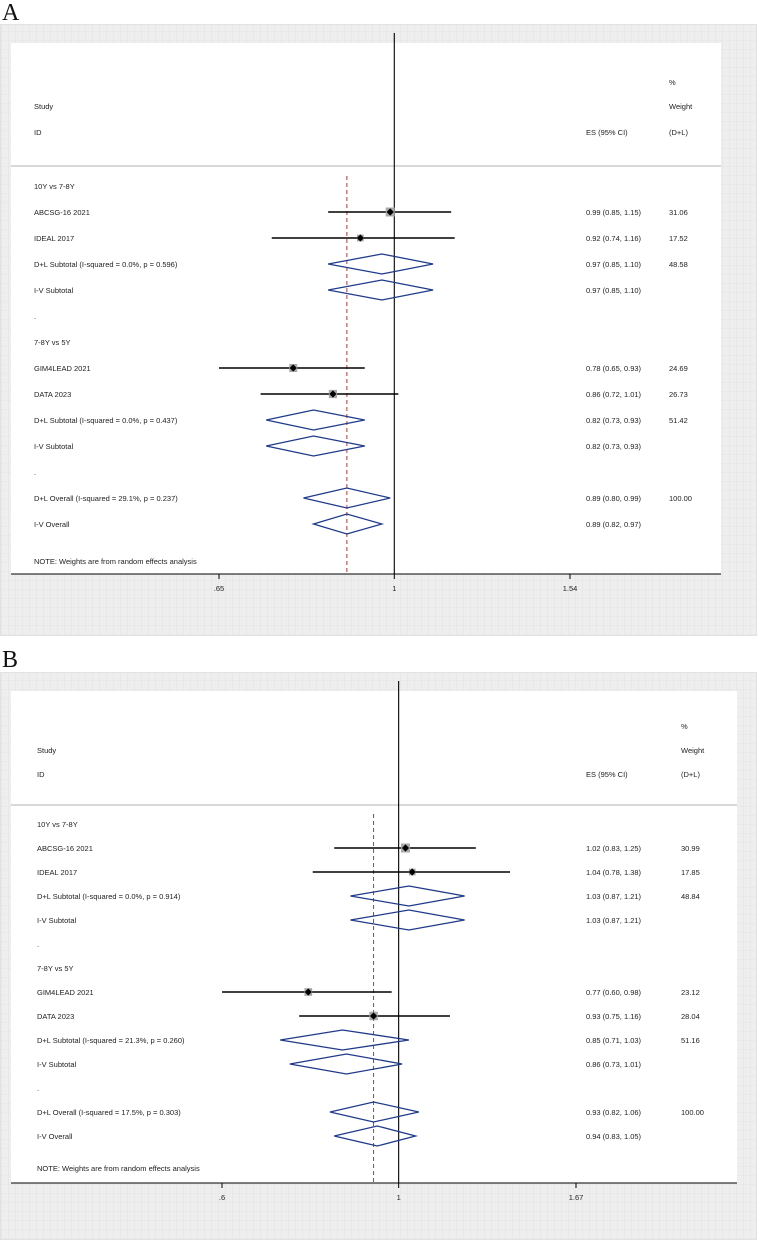  I want to click on weight-value: 48.58, so click(678, 264).